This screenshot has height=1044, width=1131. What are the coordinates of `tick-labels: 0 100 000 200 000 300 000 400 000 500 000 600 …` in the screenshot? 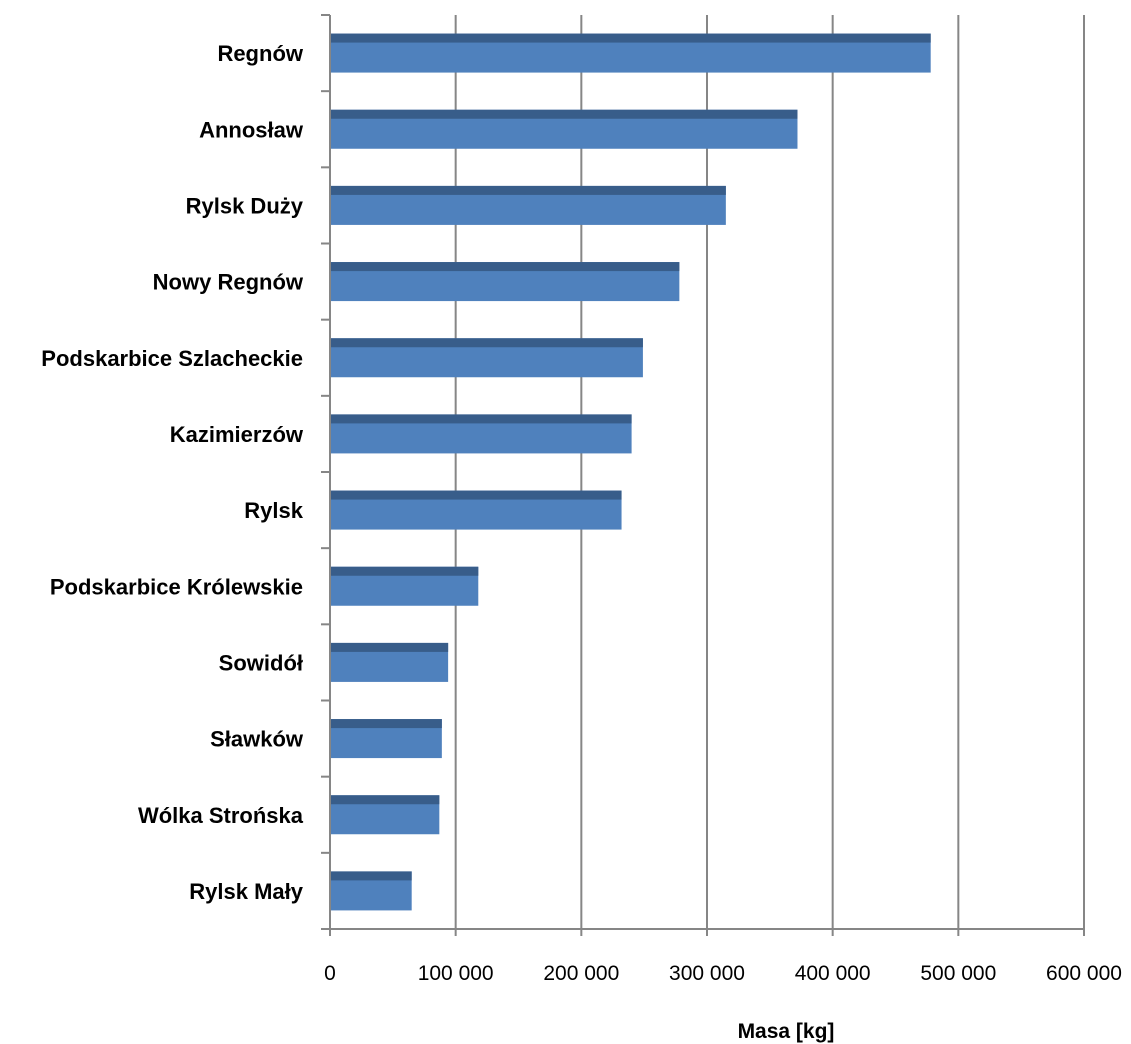 It's located at (723, 973).